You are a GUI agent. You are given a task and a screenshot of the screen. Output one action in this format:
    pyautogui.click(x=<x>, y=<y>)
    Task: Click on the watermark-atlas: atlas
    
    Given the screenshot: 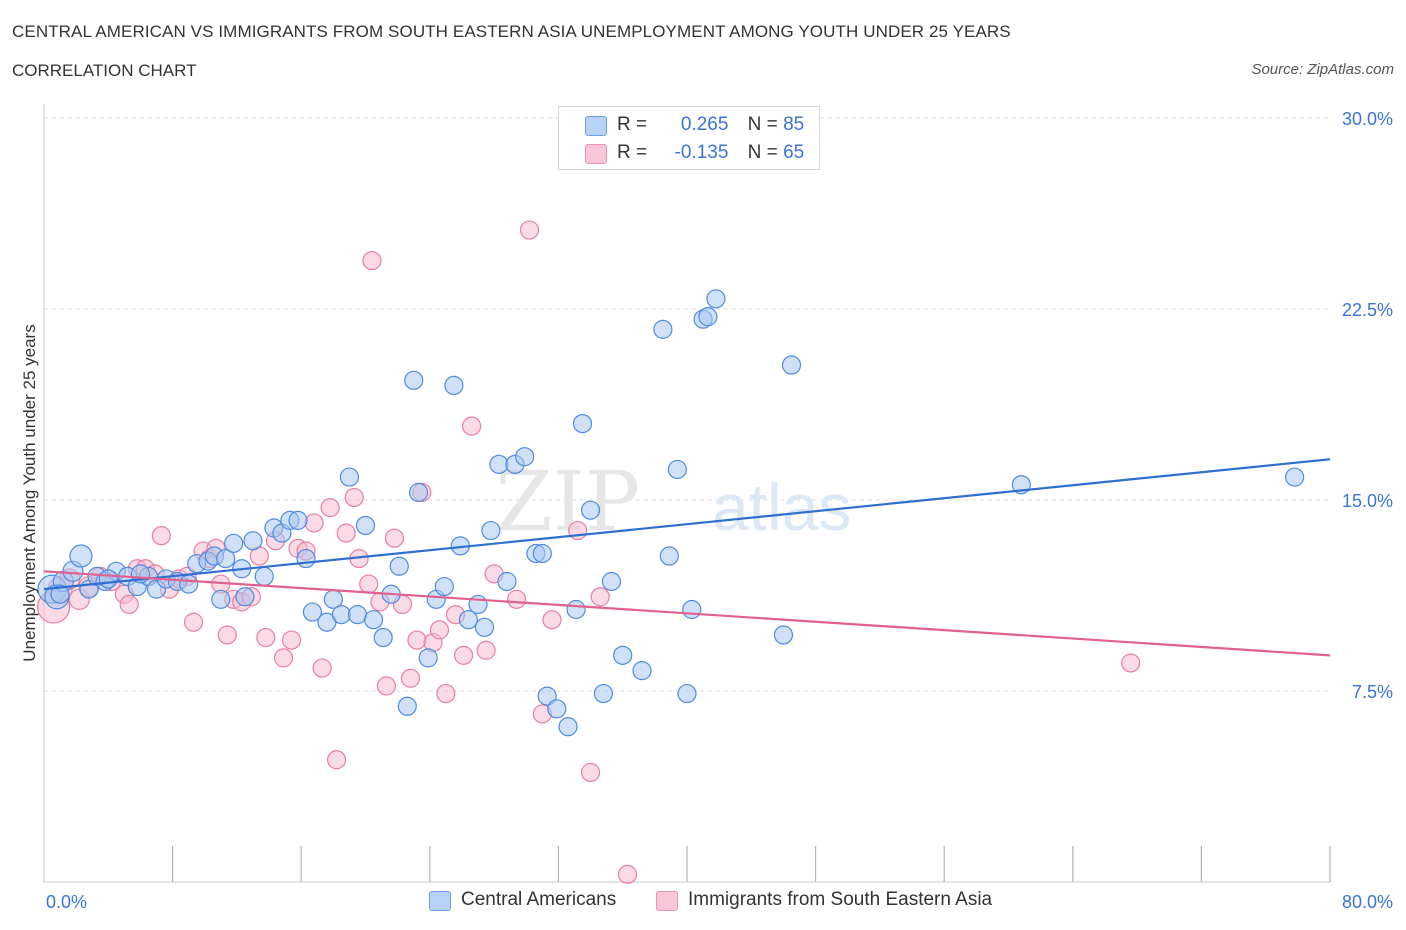 What is the action you would take?
    pyautogui.click(x=781, y=507)
    